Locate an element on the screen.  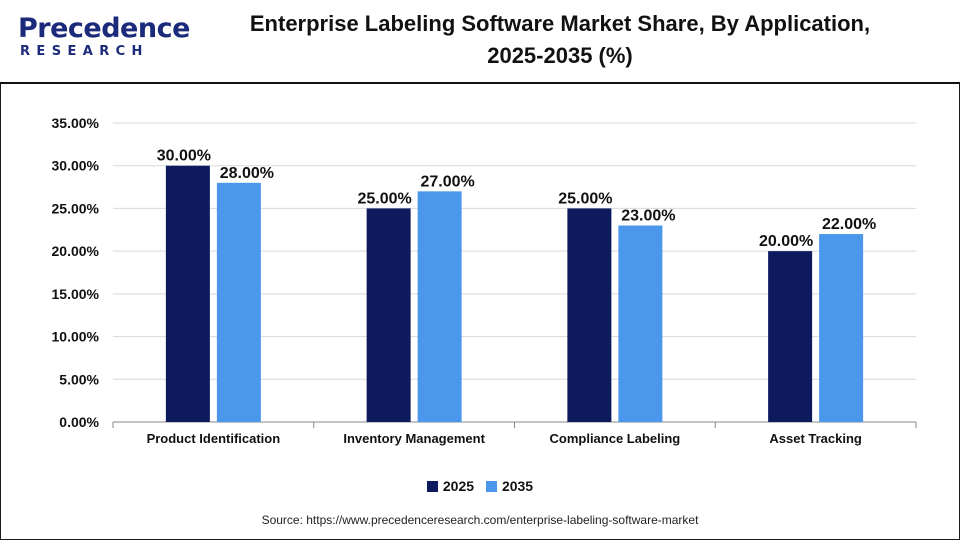
y-tick-label: 10.00% is located at coordinates (76, 337).